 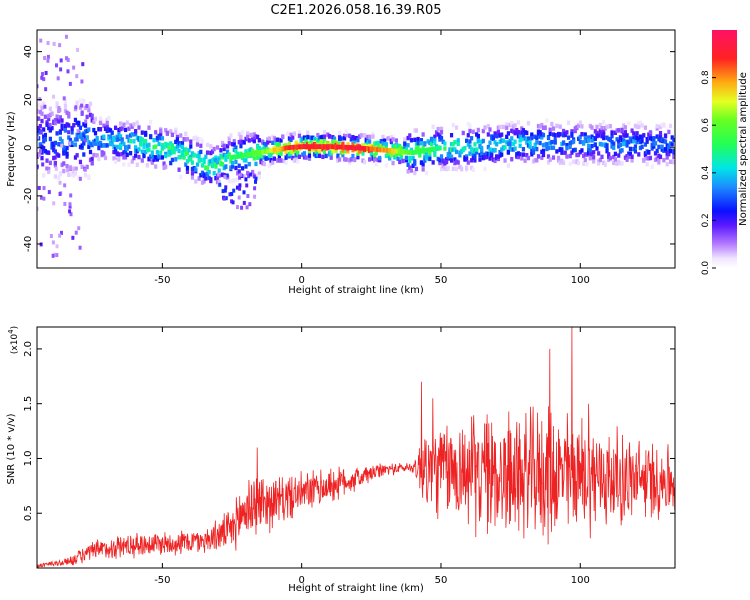 I want to click on snr-scale-exponent: 4, so click(x=11, y=331).